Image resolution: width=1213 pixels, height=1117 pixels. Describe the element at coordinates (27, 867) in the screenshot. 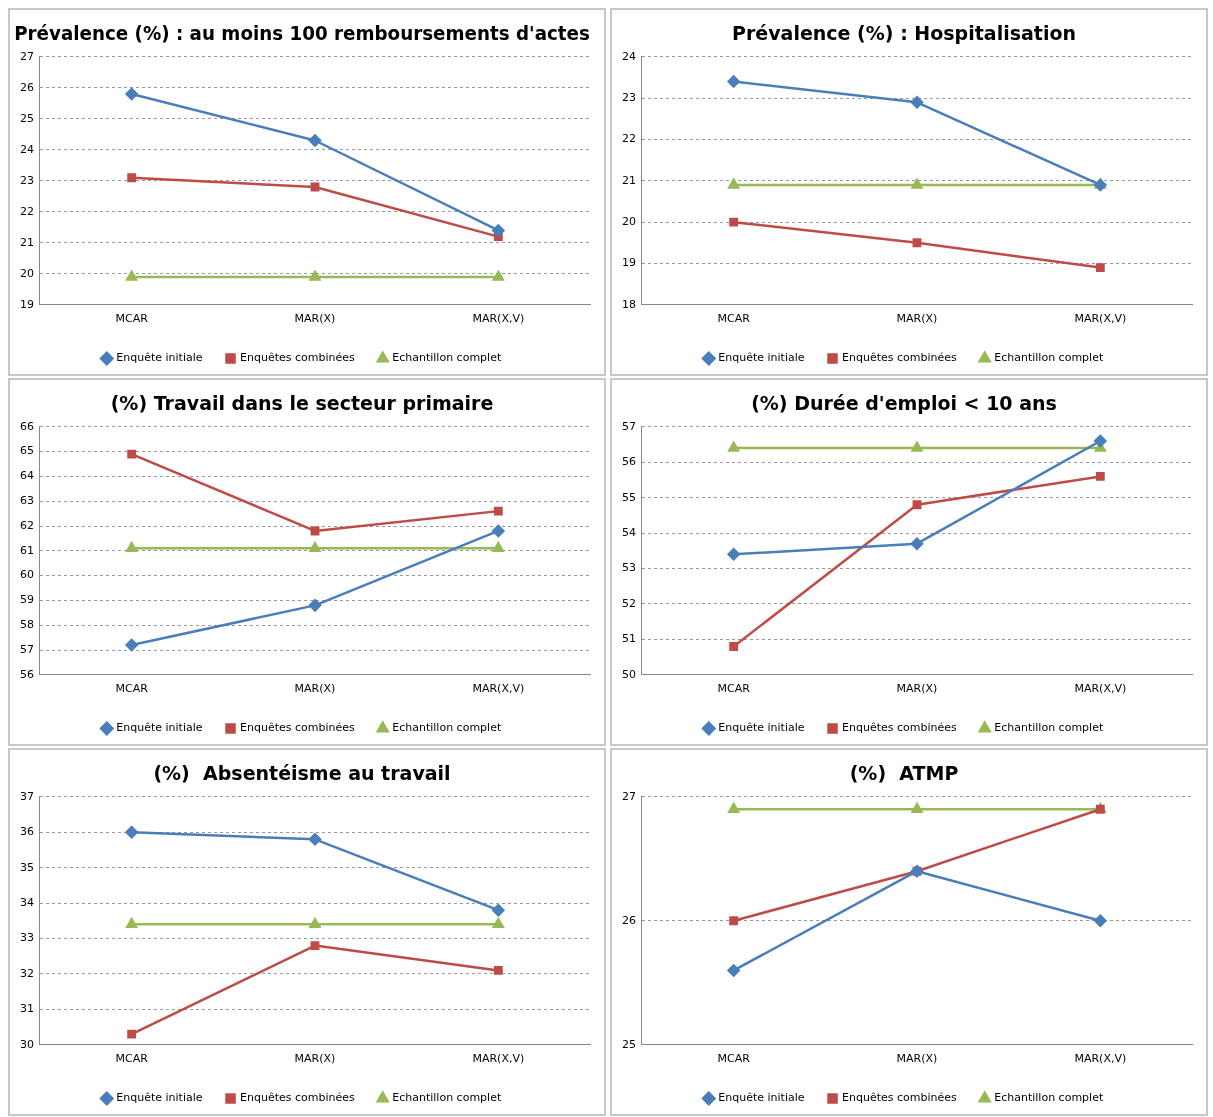

I see `y-tick-label: 35` at that location.